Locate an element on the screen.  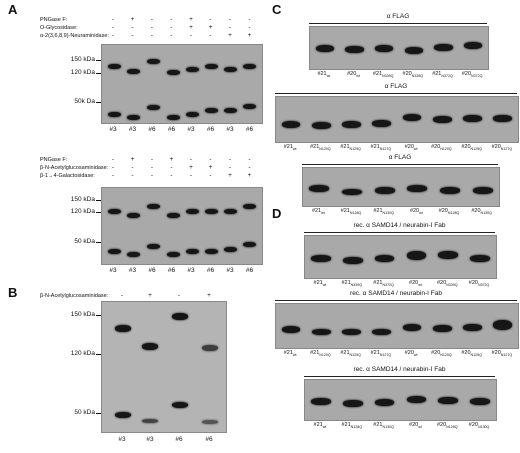
construct-variant: N127Q is located at coordinates (385, 355).